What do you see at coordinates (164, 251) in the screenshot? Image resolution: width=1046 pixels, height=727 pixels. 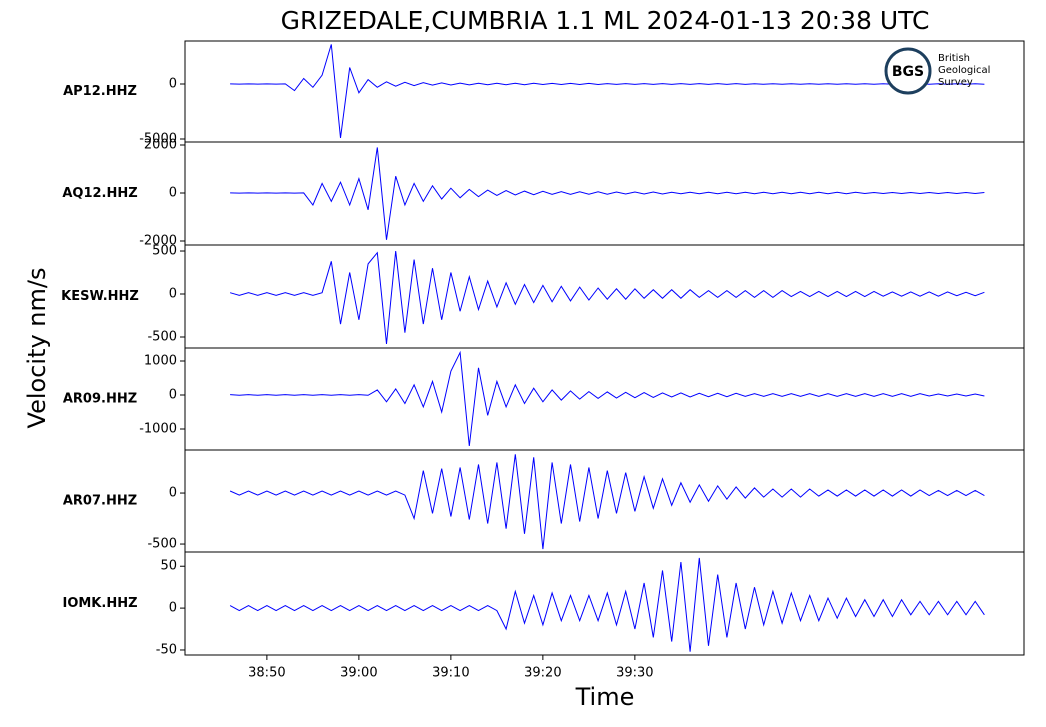 I see `y-tick-label: 500` at bounding box center [164, 251].